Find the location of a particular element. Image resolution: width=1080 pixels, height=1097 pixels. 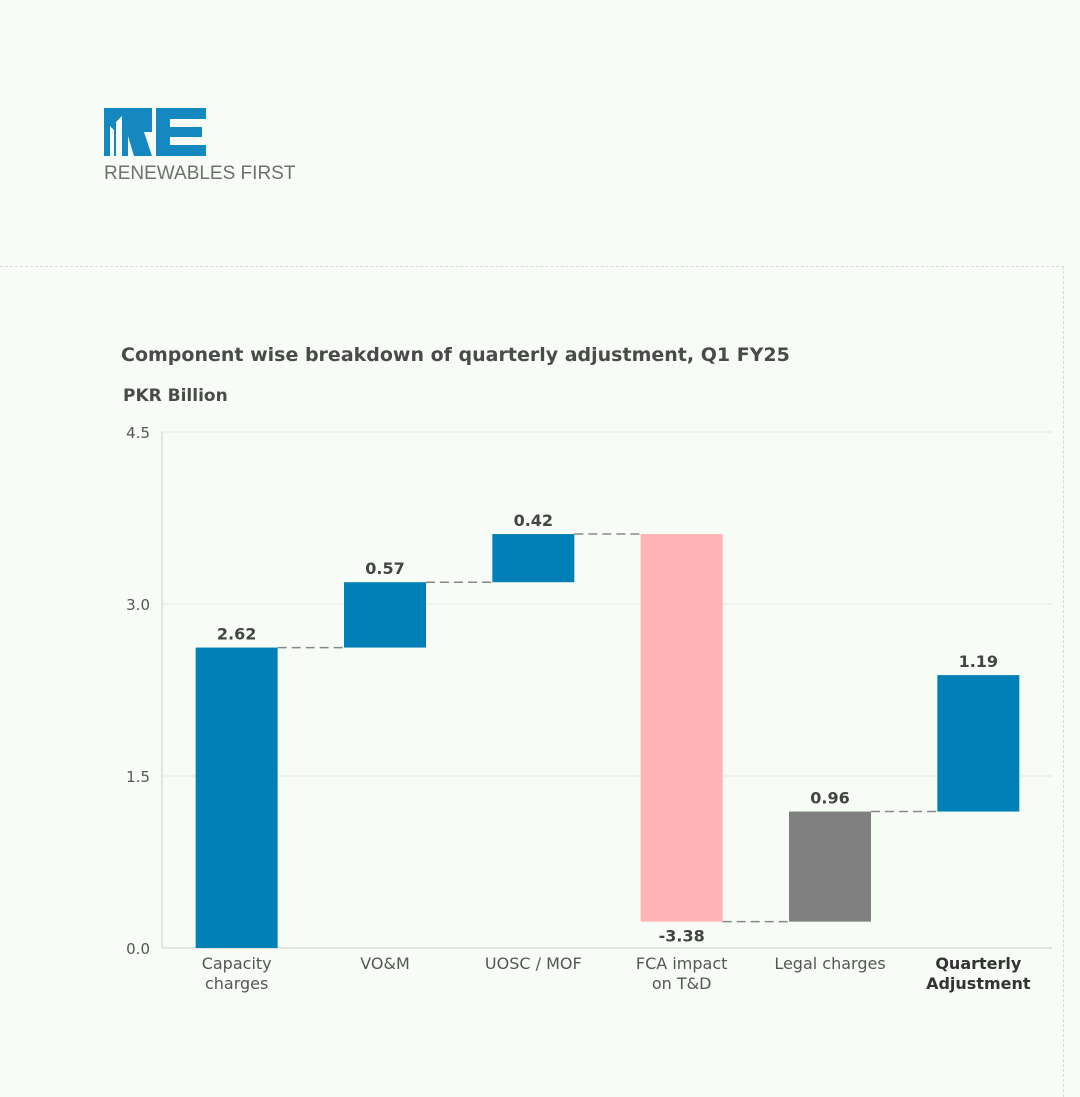

y-tick-label: 3.0 is located at coordinates (138, 605).